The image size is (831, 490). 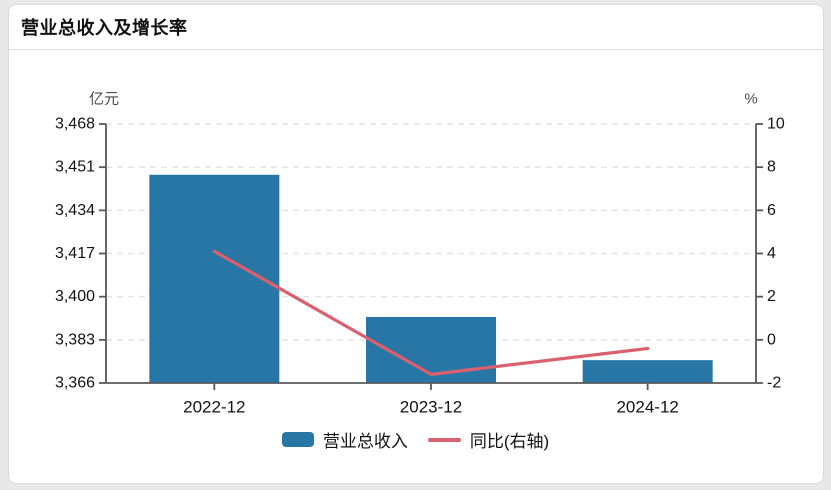 What do you see at coordinates (75, 210) in the screenshot?
I see `left-axis-tick-label: 3,434` at bounding box center [75, 210].